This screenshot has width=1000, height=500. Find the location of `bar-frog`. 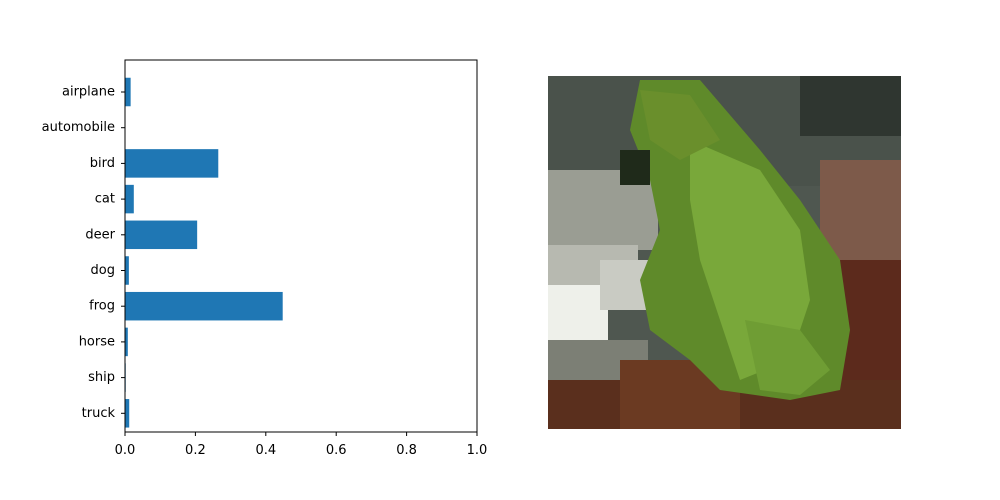

bar-frog is located at coordinates (204, 306).